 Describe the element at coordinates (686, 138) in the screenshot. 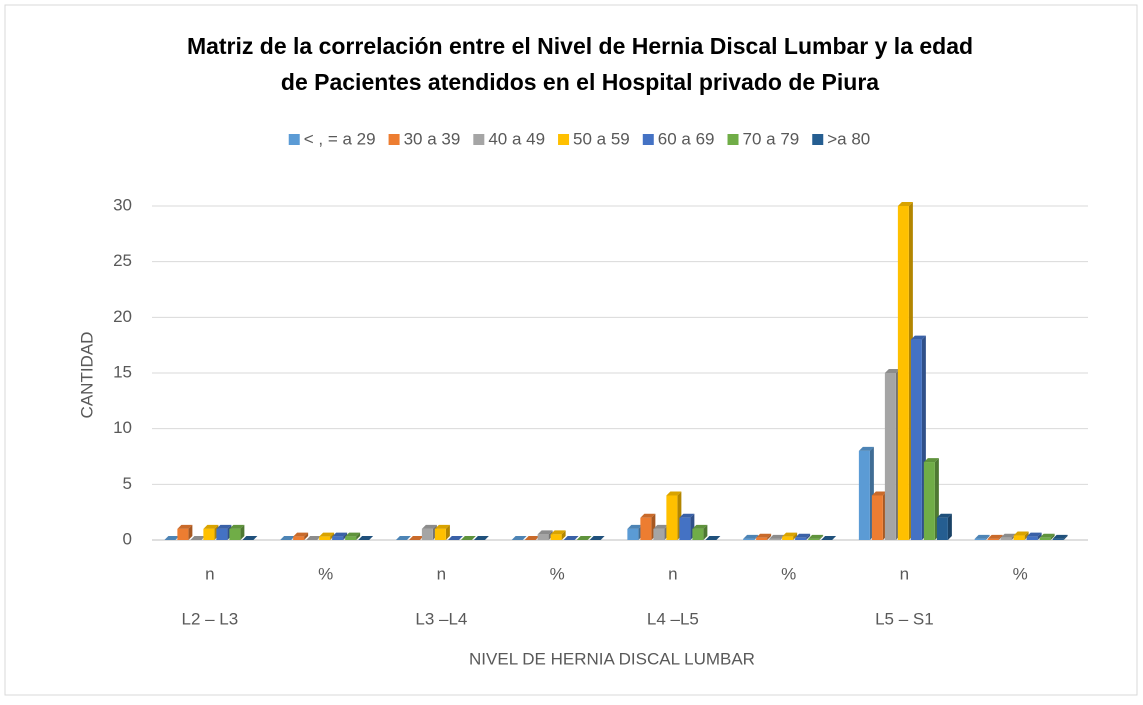

I see `legend-label: 60 a 69` at that location.